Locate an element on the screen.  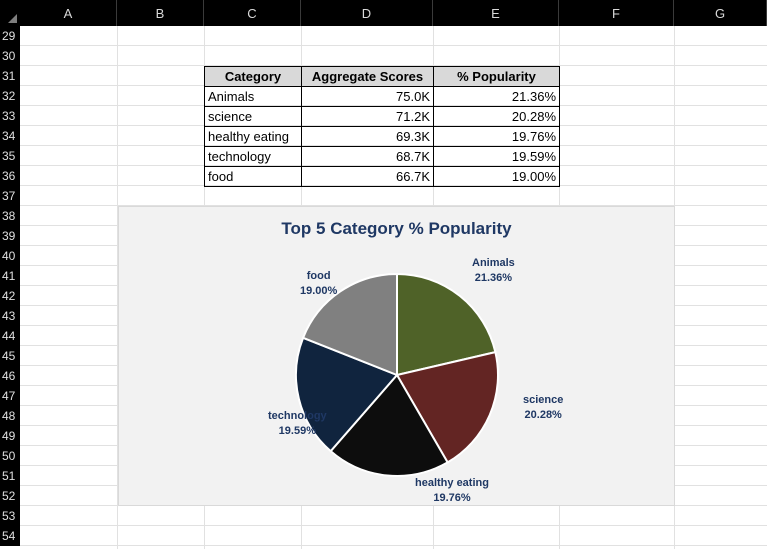
column-header-d: D is located at coordinates (367, 13).